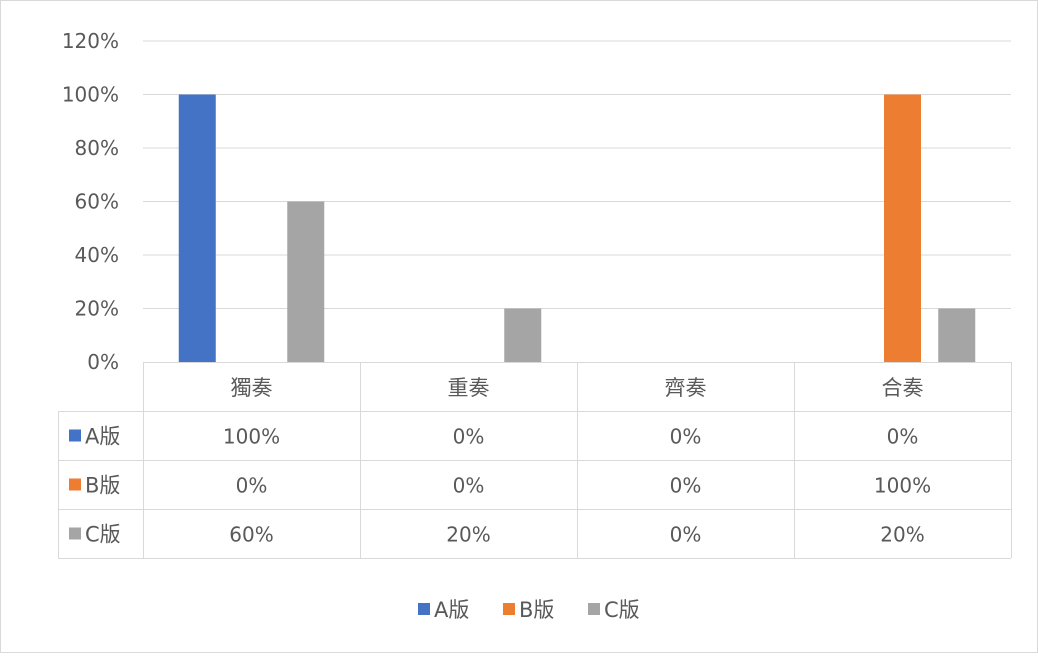 This screenshot has width=1038, height=656. Describe the element at coordinates (97, 202) in the screenshot. I see `y-tick-label: 60%` at that location.